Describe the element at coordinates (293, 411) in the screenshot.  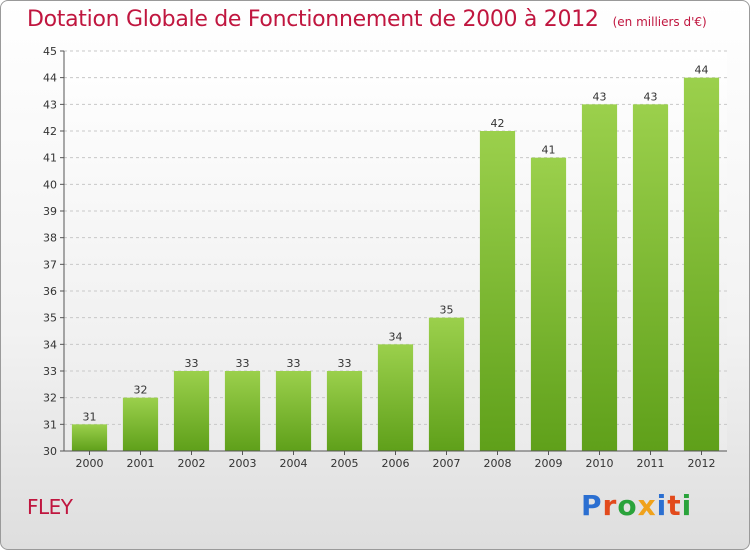
I see `bar-2004` at that location.